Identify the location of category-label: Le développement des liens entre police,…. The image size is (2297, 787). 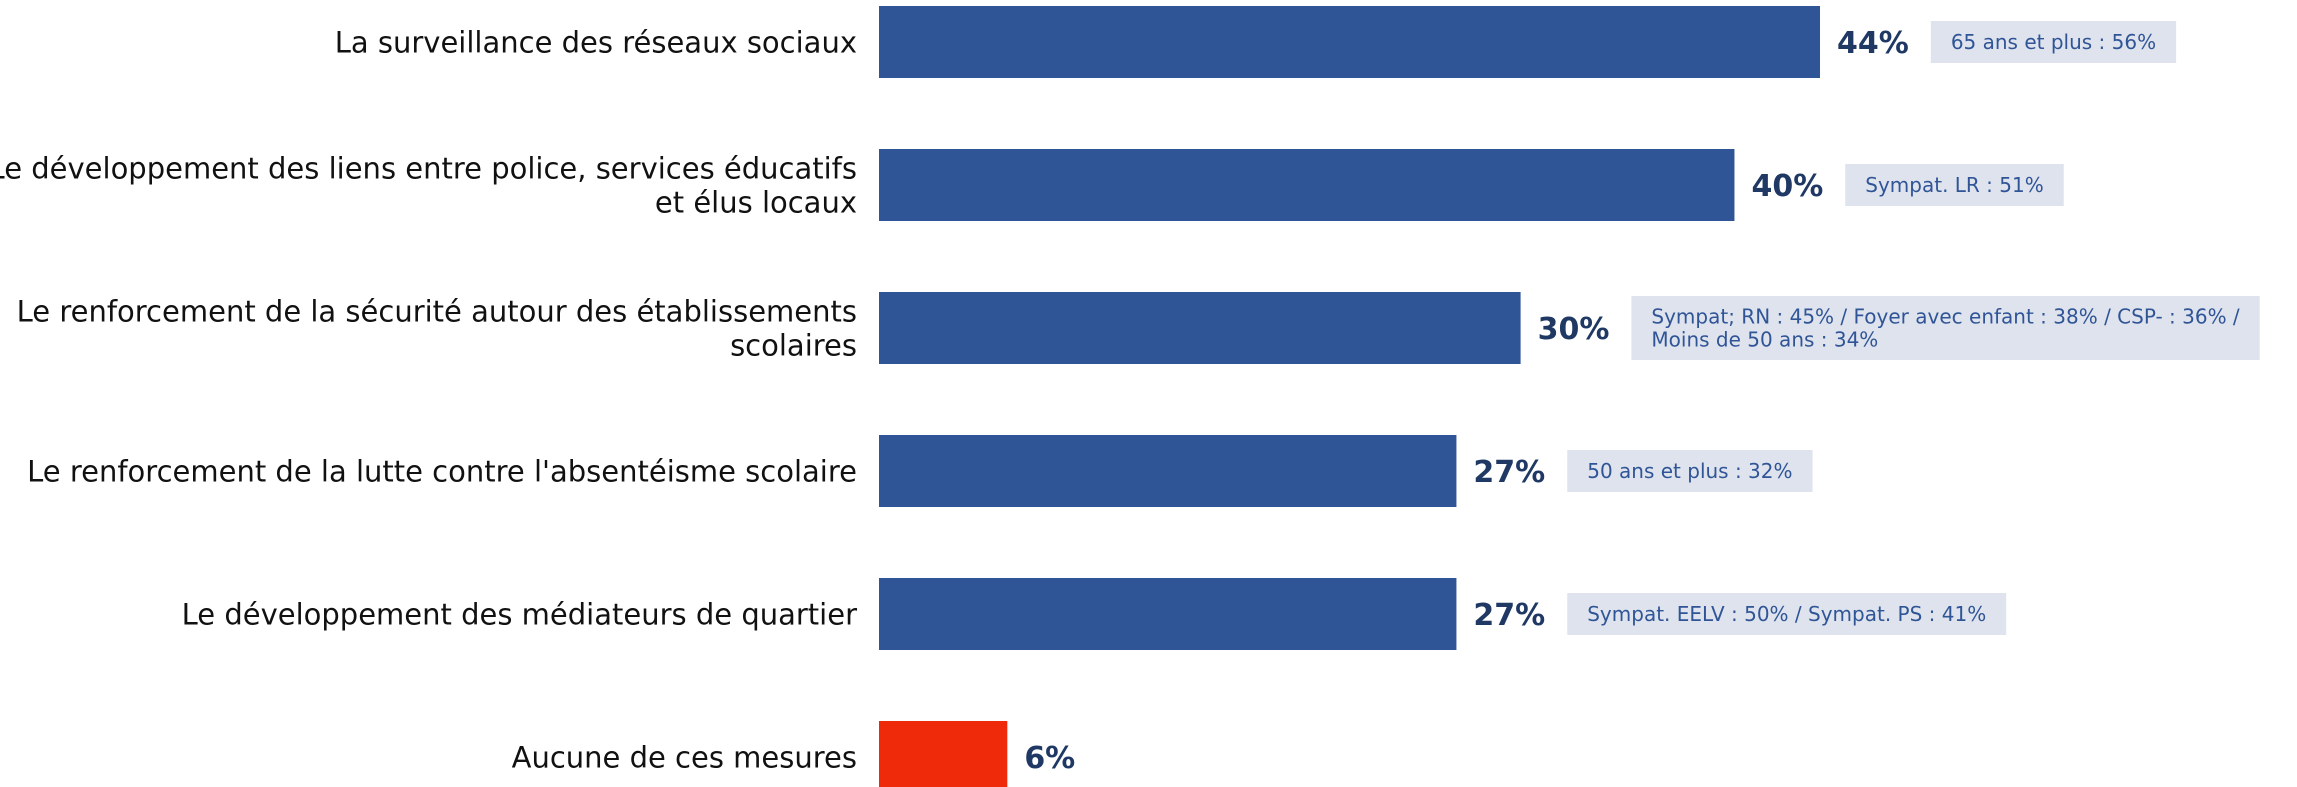
(428, 168).